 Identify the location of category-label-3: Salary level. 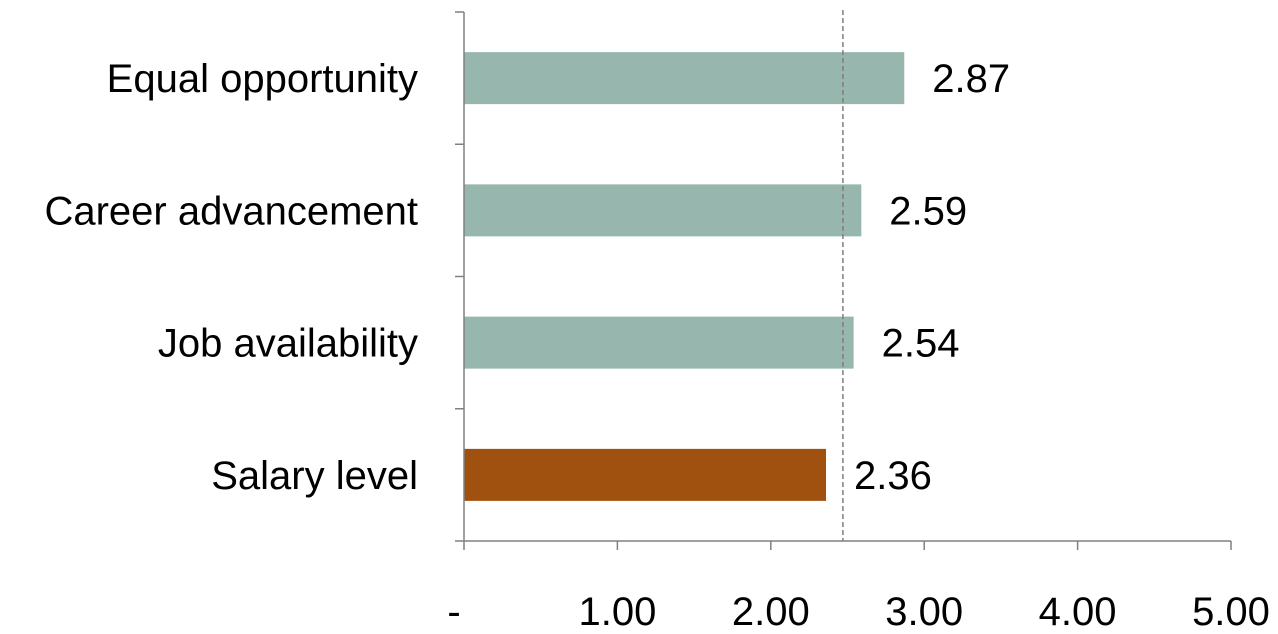
(314, 476).